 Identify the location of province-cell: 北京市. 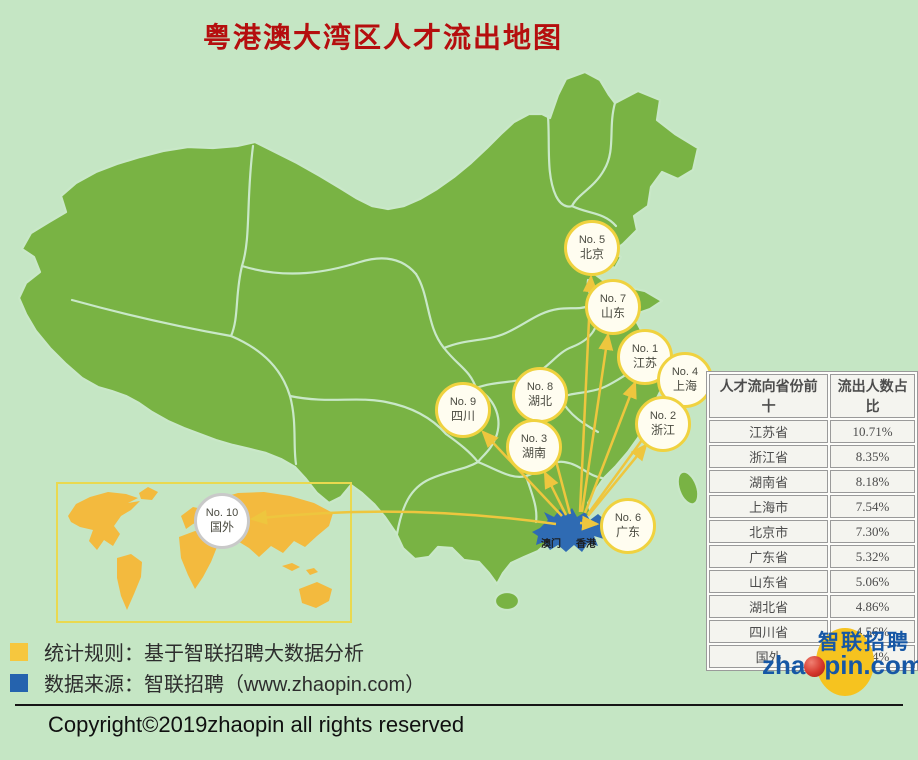
(769, 531).